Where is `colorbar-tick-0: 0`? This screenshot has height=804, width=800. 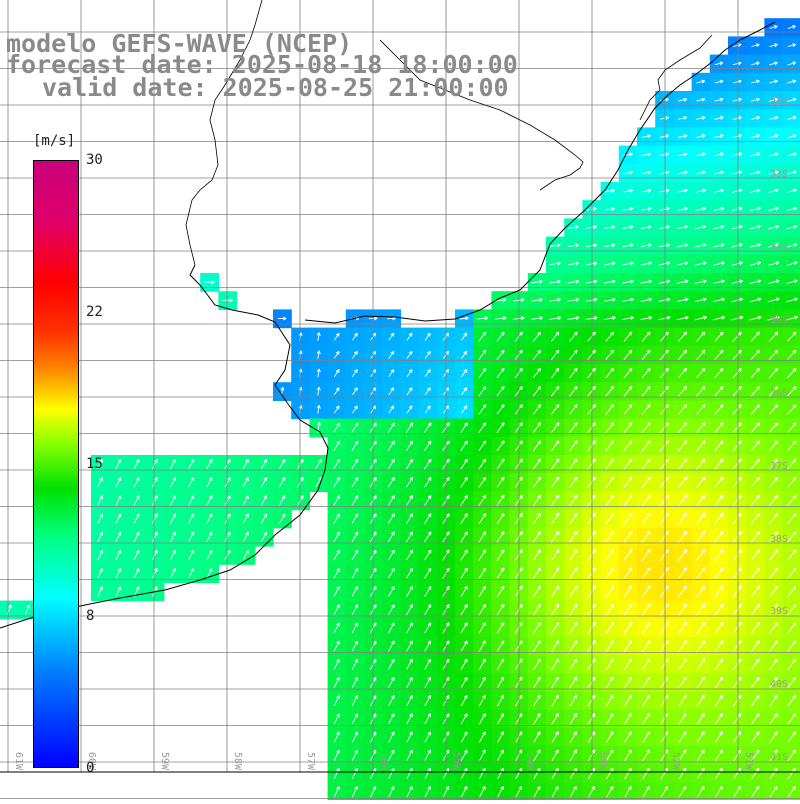
colorbar-tick-0: 0 is located at coordinates (90, 768).